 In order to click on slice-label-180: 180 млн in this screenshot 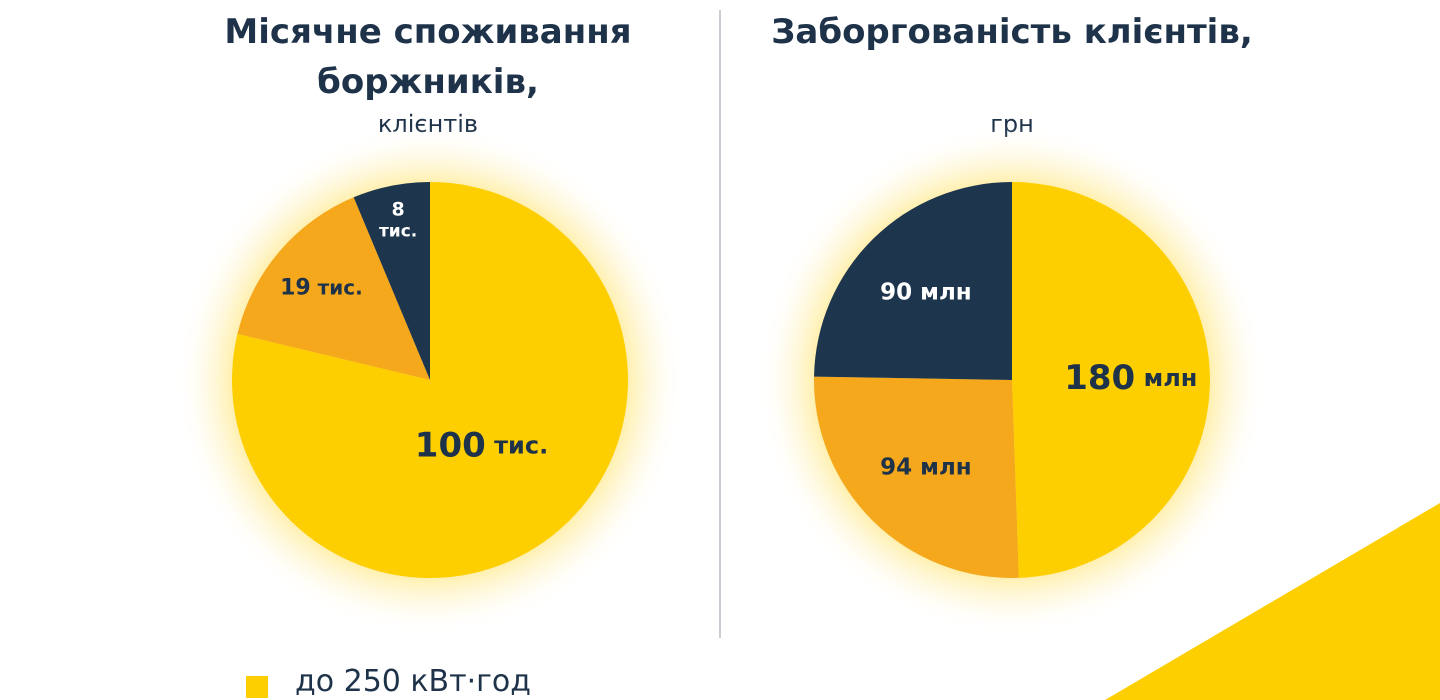, I will do `click(1130, 378)`.